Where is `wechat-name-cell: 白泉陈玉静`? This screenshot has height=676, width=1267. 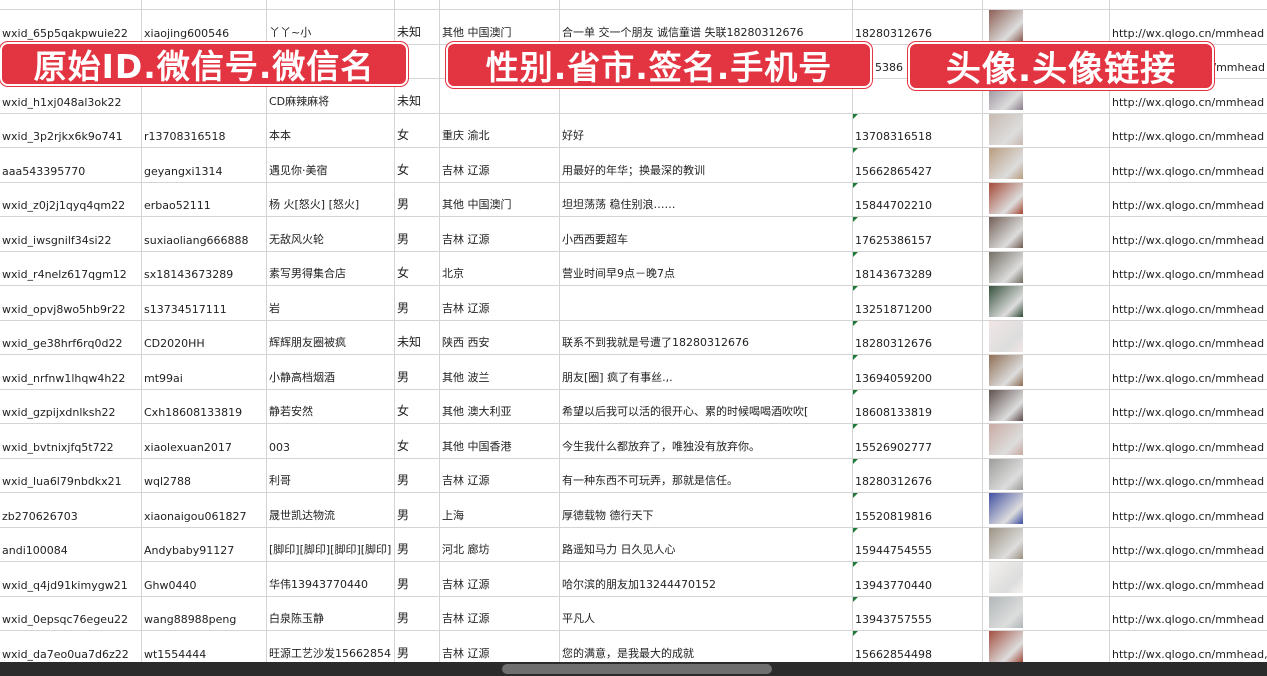
wechat-name-cell: 白泉陈玉静 is located at coordinates (331, 613).